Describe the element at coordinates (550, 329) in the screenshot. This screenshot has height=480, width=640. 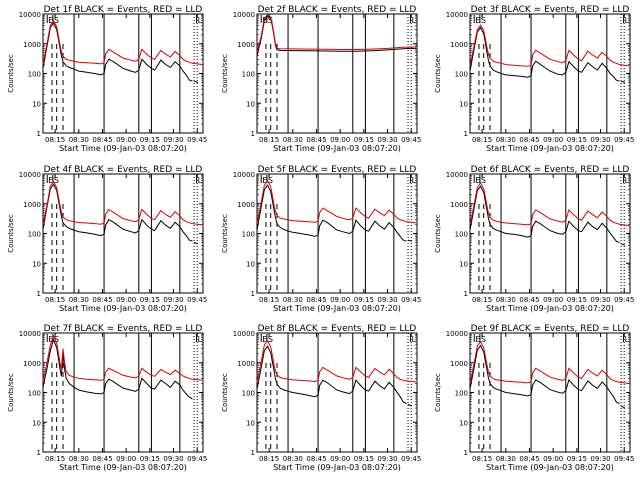
I see `panel-title: Det 9f BLACK = Events, RED = LLD` at that location.